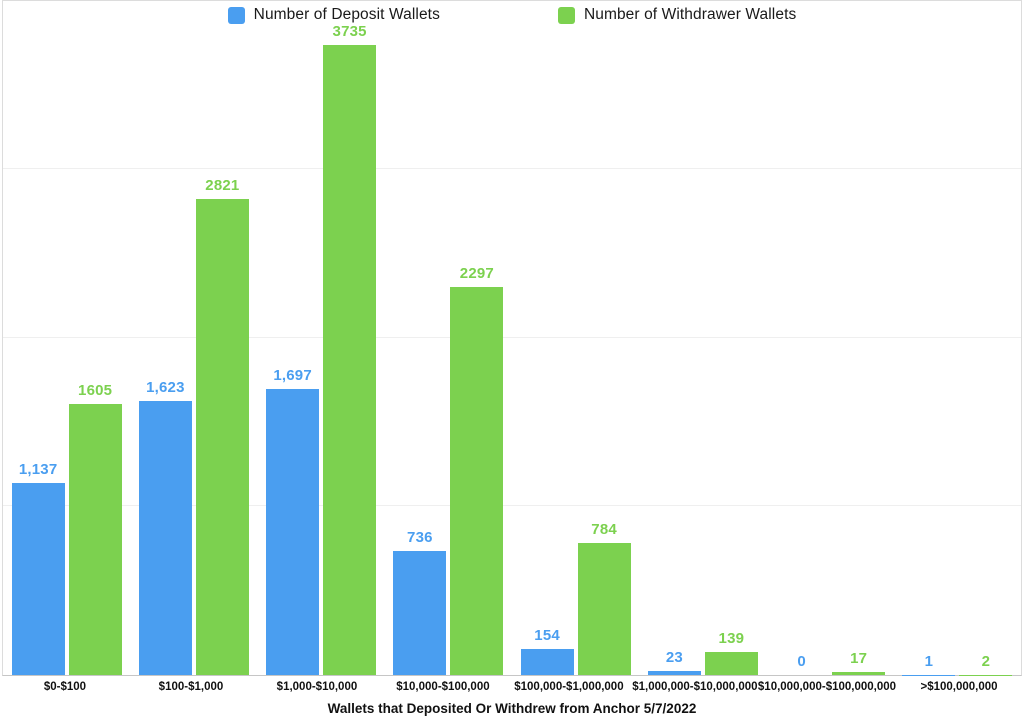 The width and height of the screenshot is (1024, 723). I want to click on bar-group-4: 154 784, so click(575, 338).